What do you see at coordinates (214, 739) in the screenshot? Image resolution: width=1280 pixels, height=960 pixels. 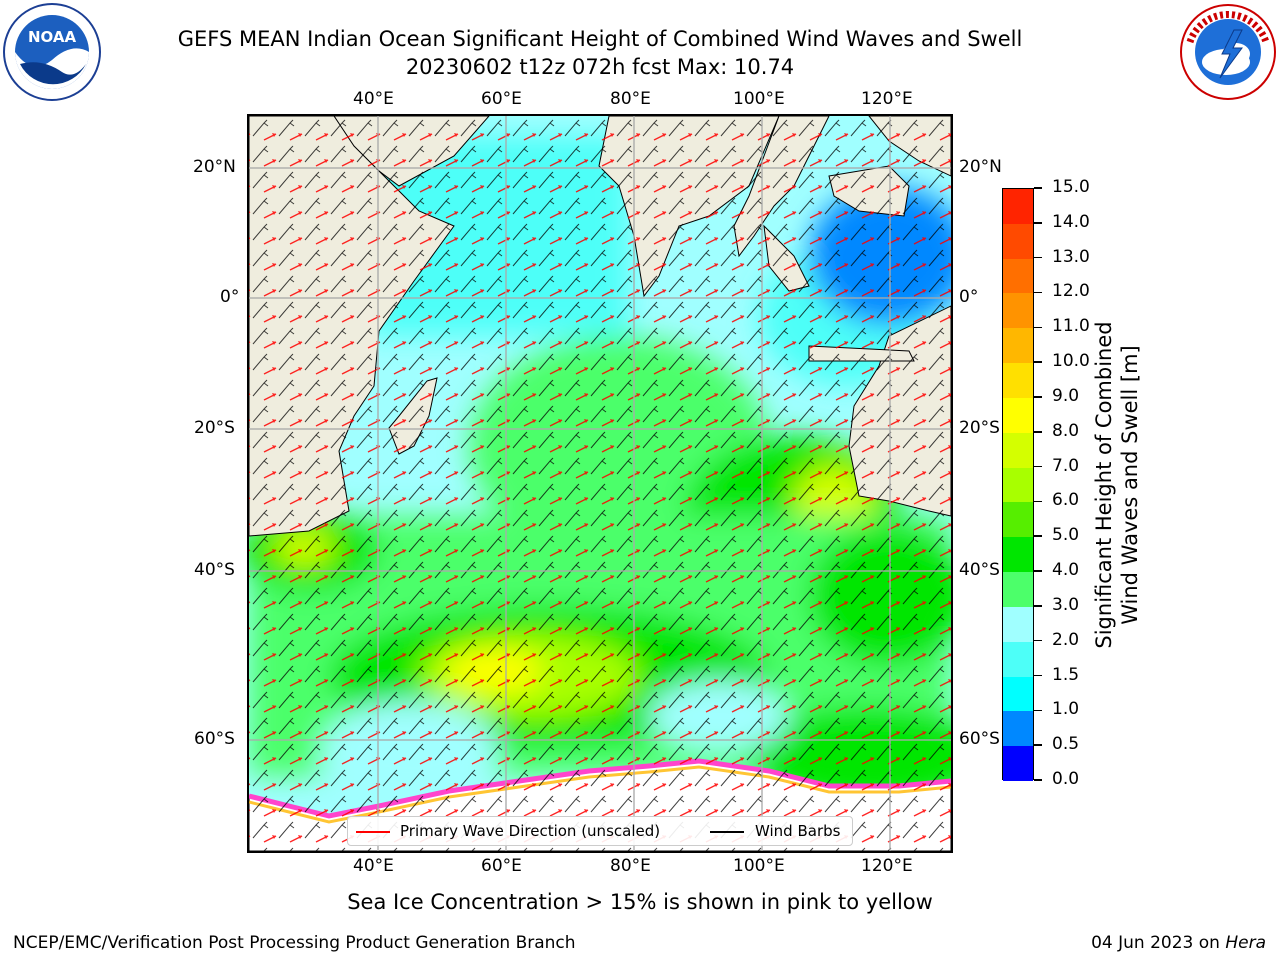 I see `lat-label-left: 60°S` at bounding box center [214, 739].